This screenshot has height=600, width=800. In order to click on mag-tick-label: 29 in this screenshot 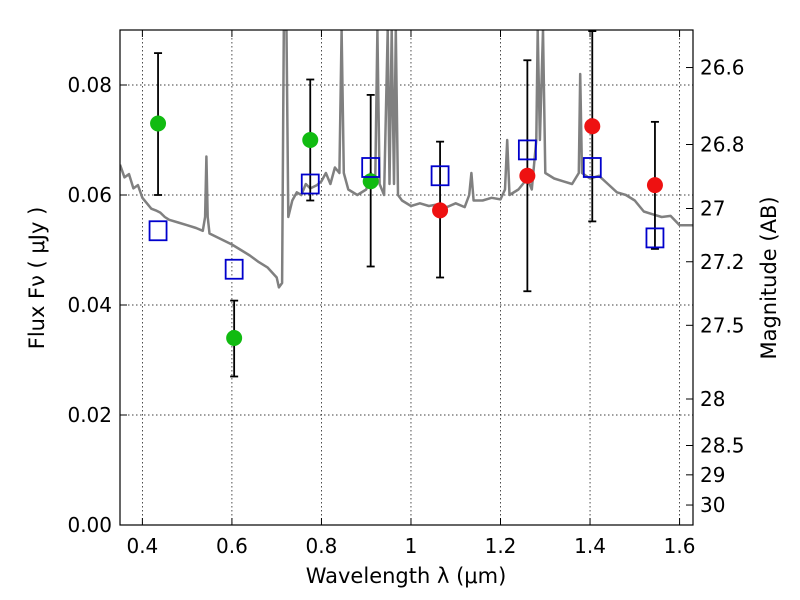, I will do `click(712, 475)`.